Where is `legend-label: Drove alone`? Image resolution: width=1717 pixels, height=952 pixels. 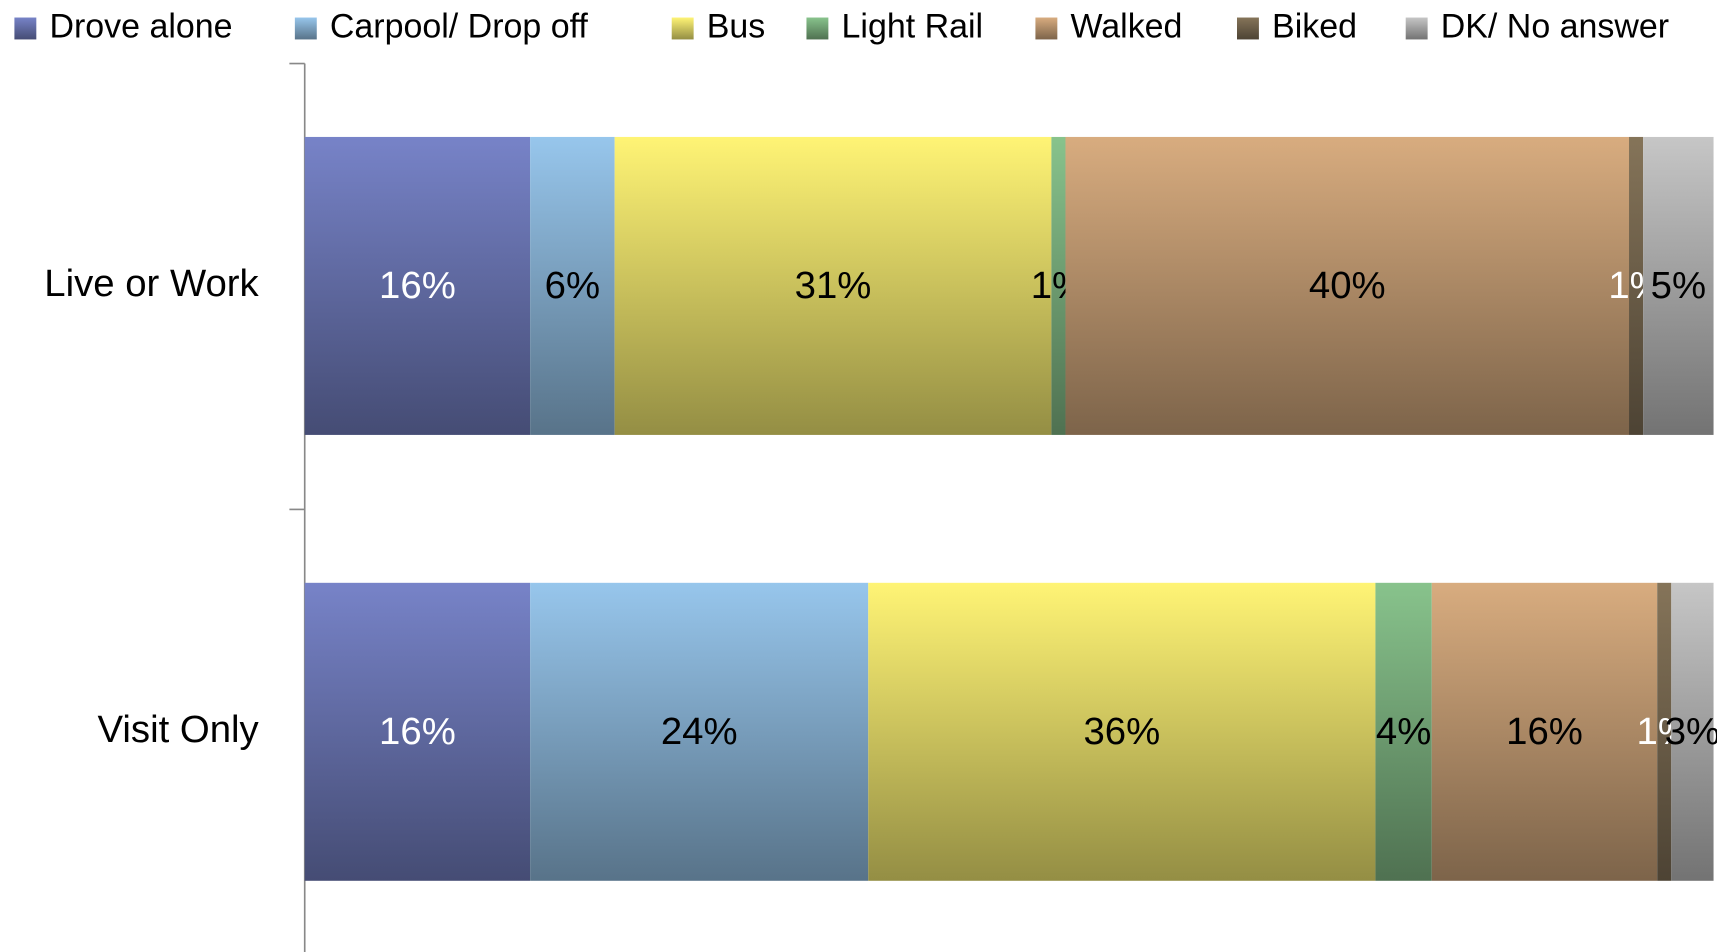
legend-label: Drove alone is located at coordinates (140, 26).